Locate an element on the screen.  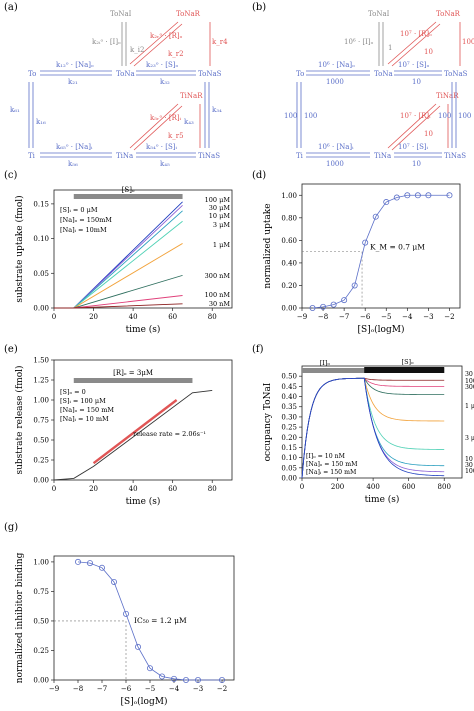
x-tick-label: 400 is located at coordinates (372, 487).